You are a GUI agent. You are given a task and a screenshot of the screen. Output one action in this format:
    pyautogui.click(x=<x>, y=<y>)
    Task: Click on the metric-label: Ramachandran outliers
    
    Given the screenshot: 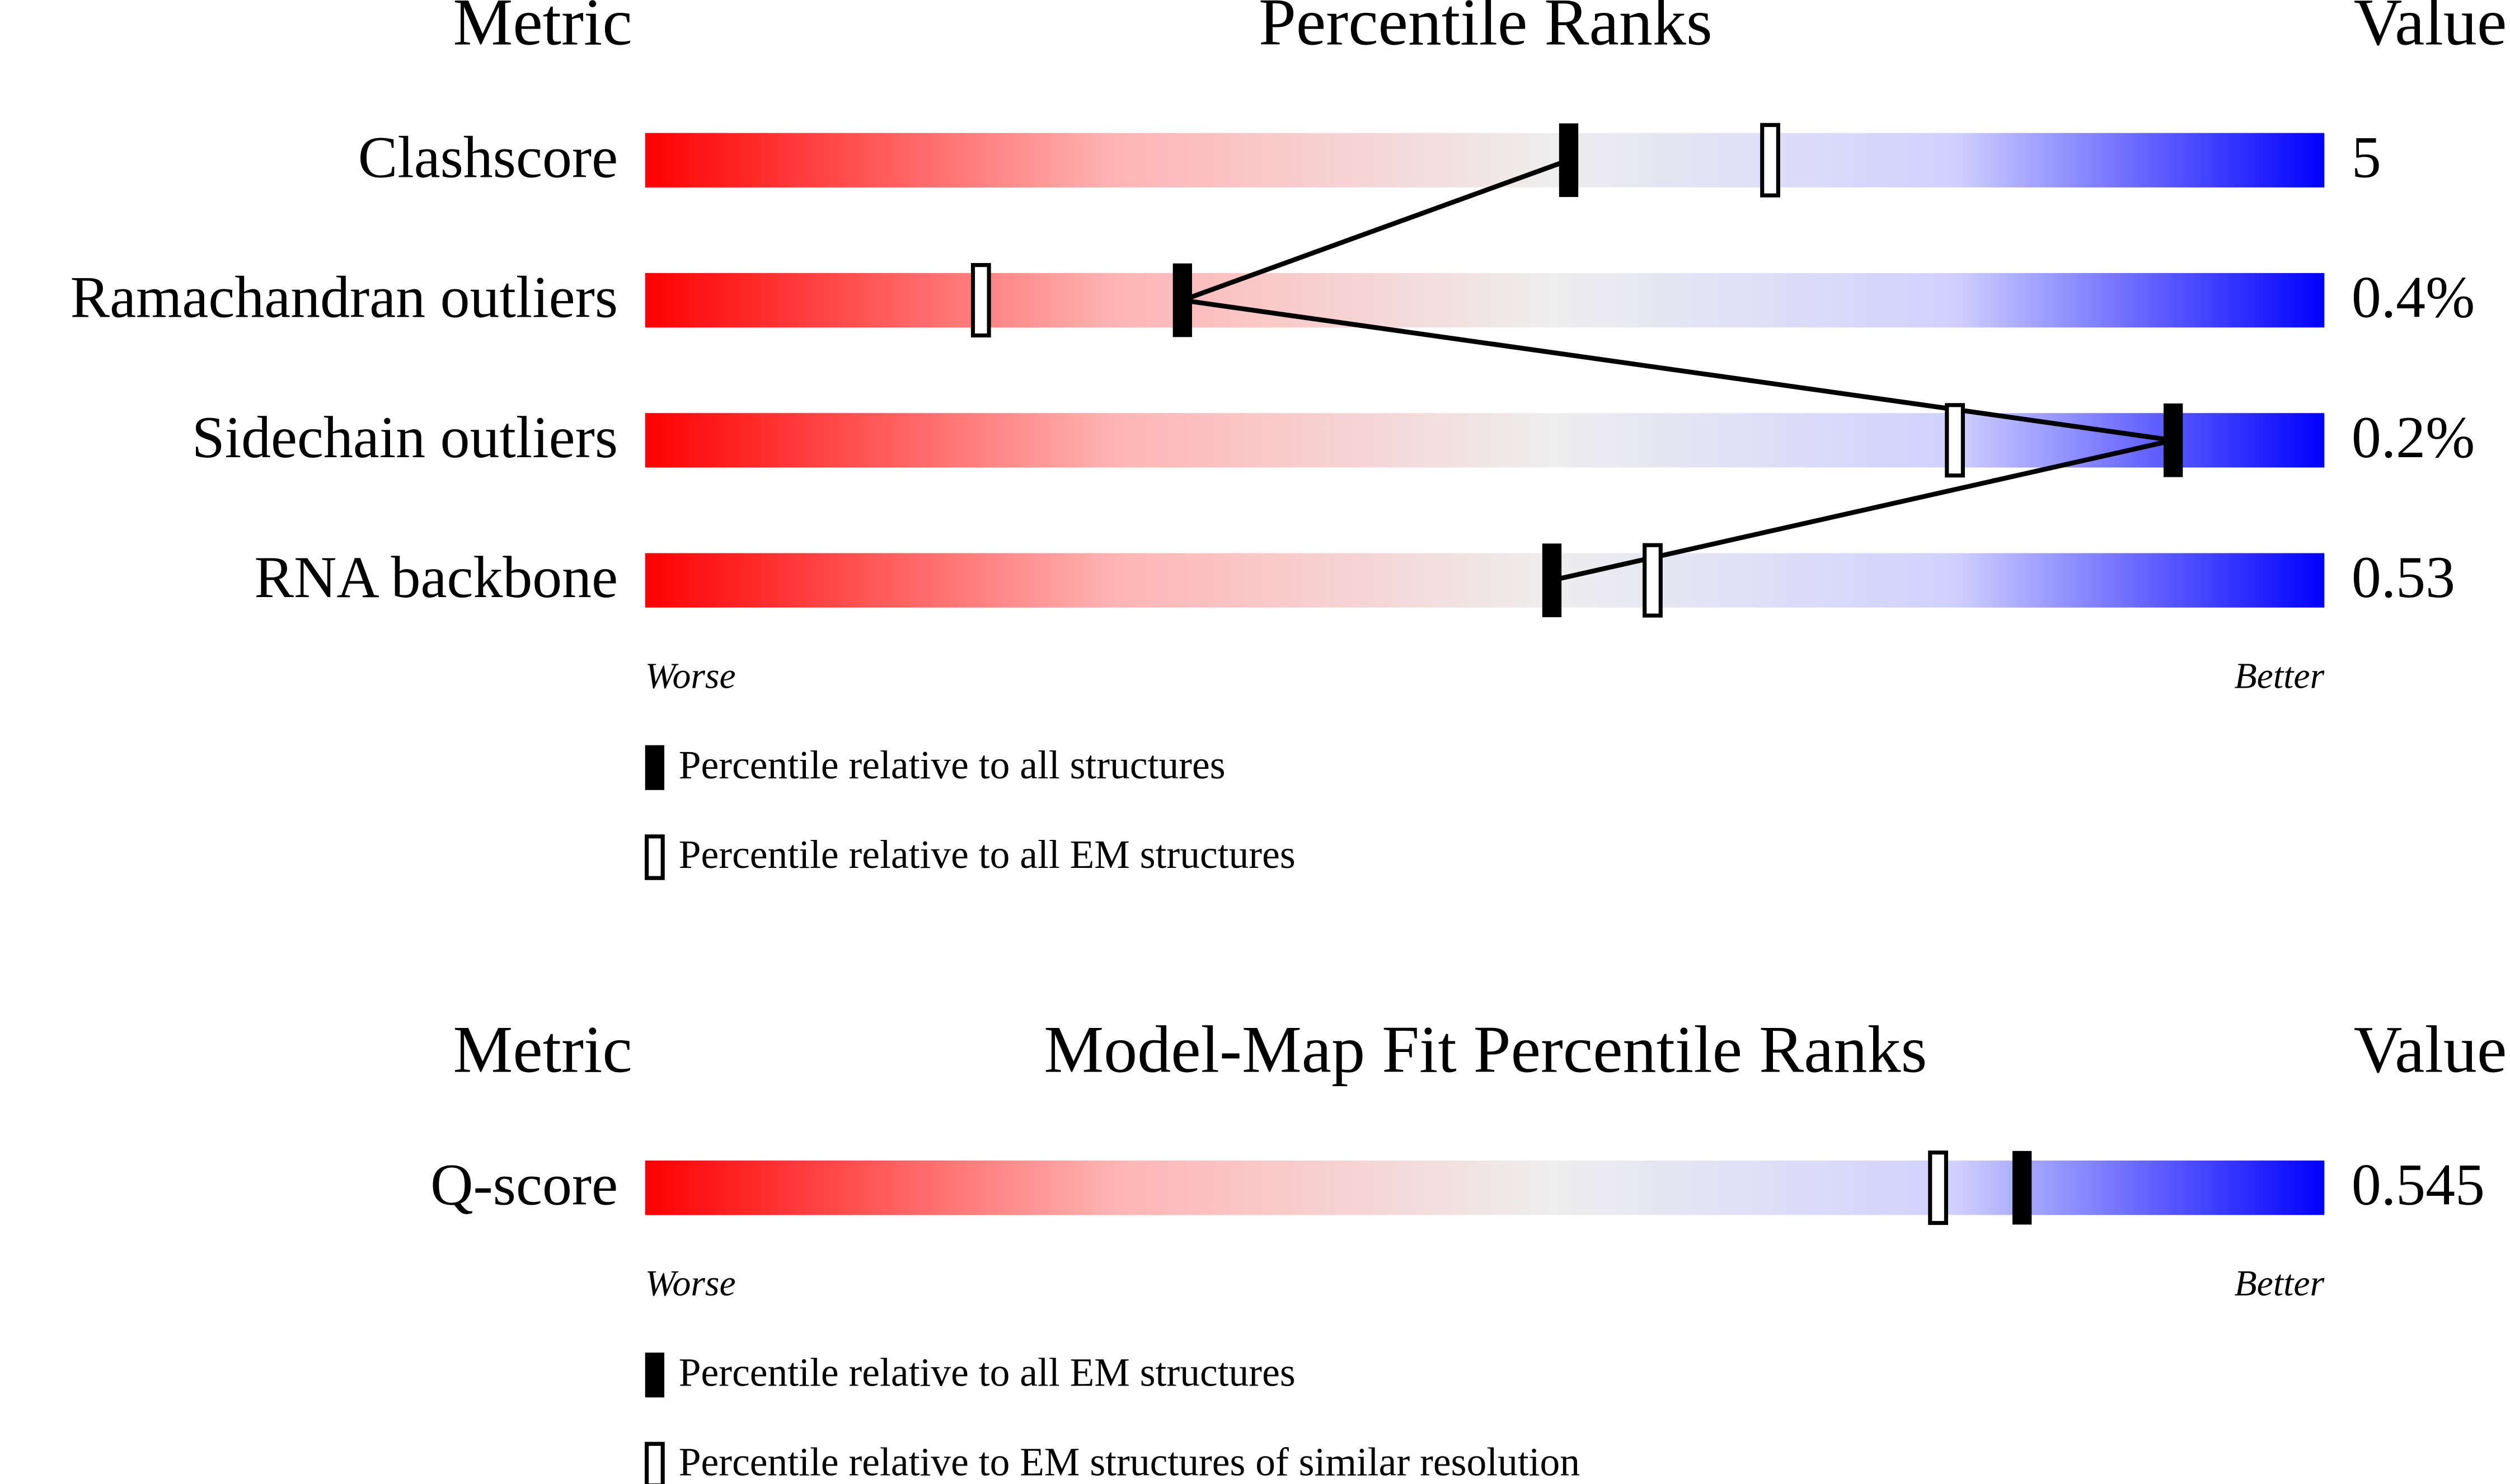 What is the action you would take?
    pyautogui.click(x=344, y=297)
    